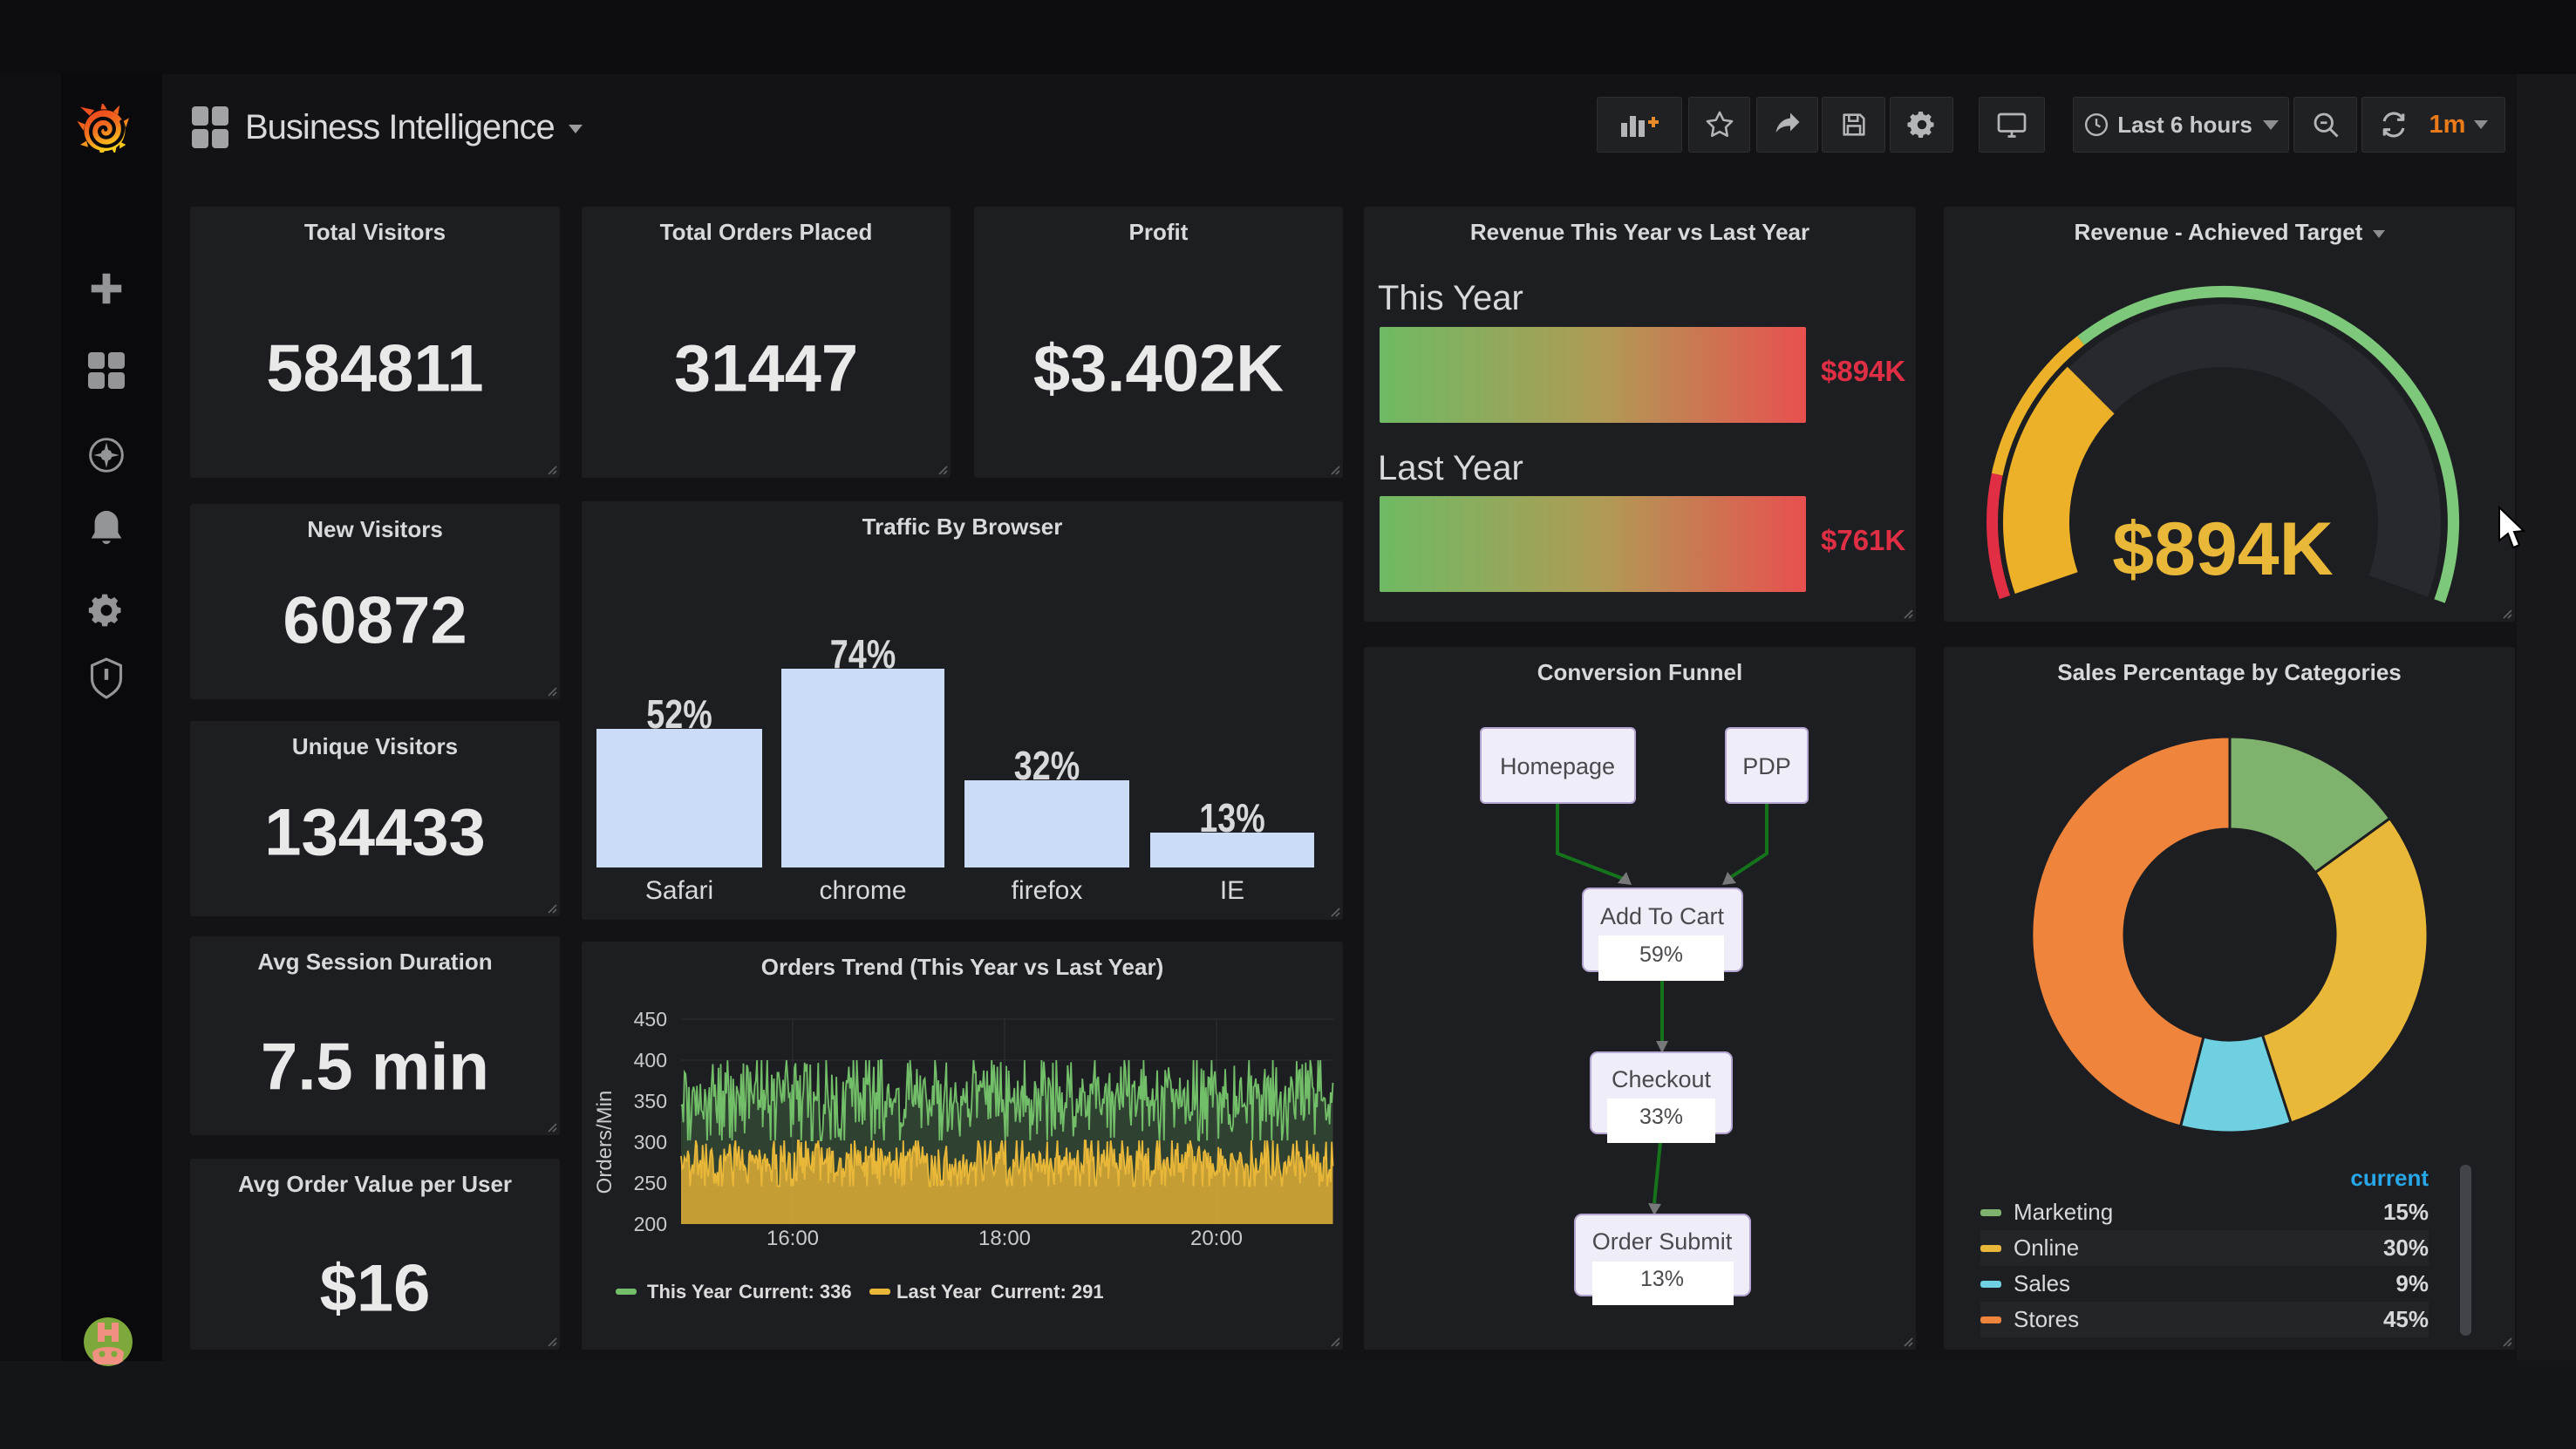  Describe the element at coordinates (1662, 1279) in the screenshot. I see `svg-text: 13%` at that location.